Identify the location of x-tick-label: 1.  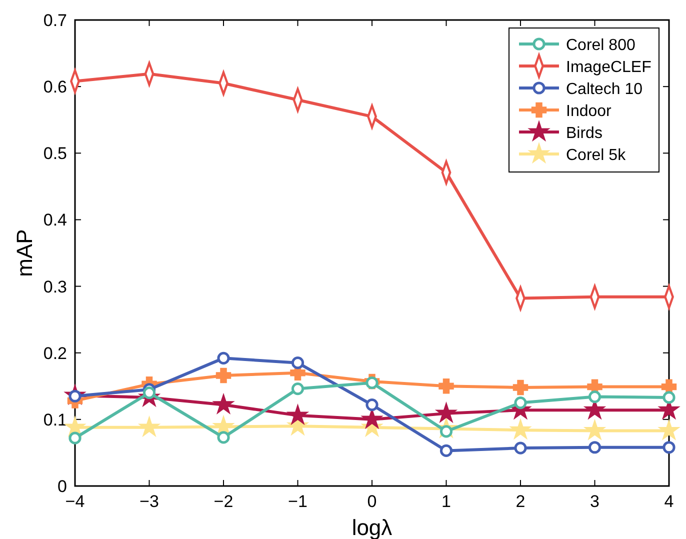
(446, 501).